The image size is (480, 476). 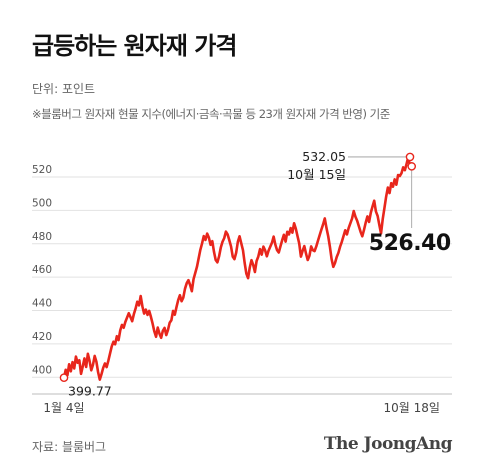 What do you see at coordinates (134, 46) in the screenshot?
I see `chart-title: 급등하는 원자재 가격` at bounding box center [134, 46].